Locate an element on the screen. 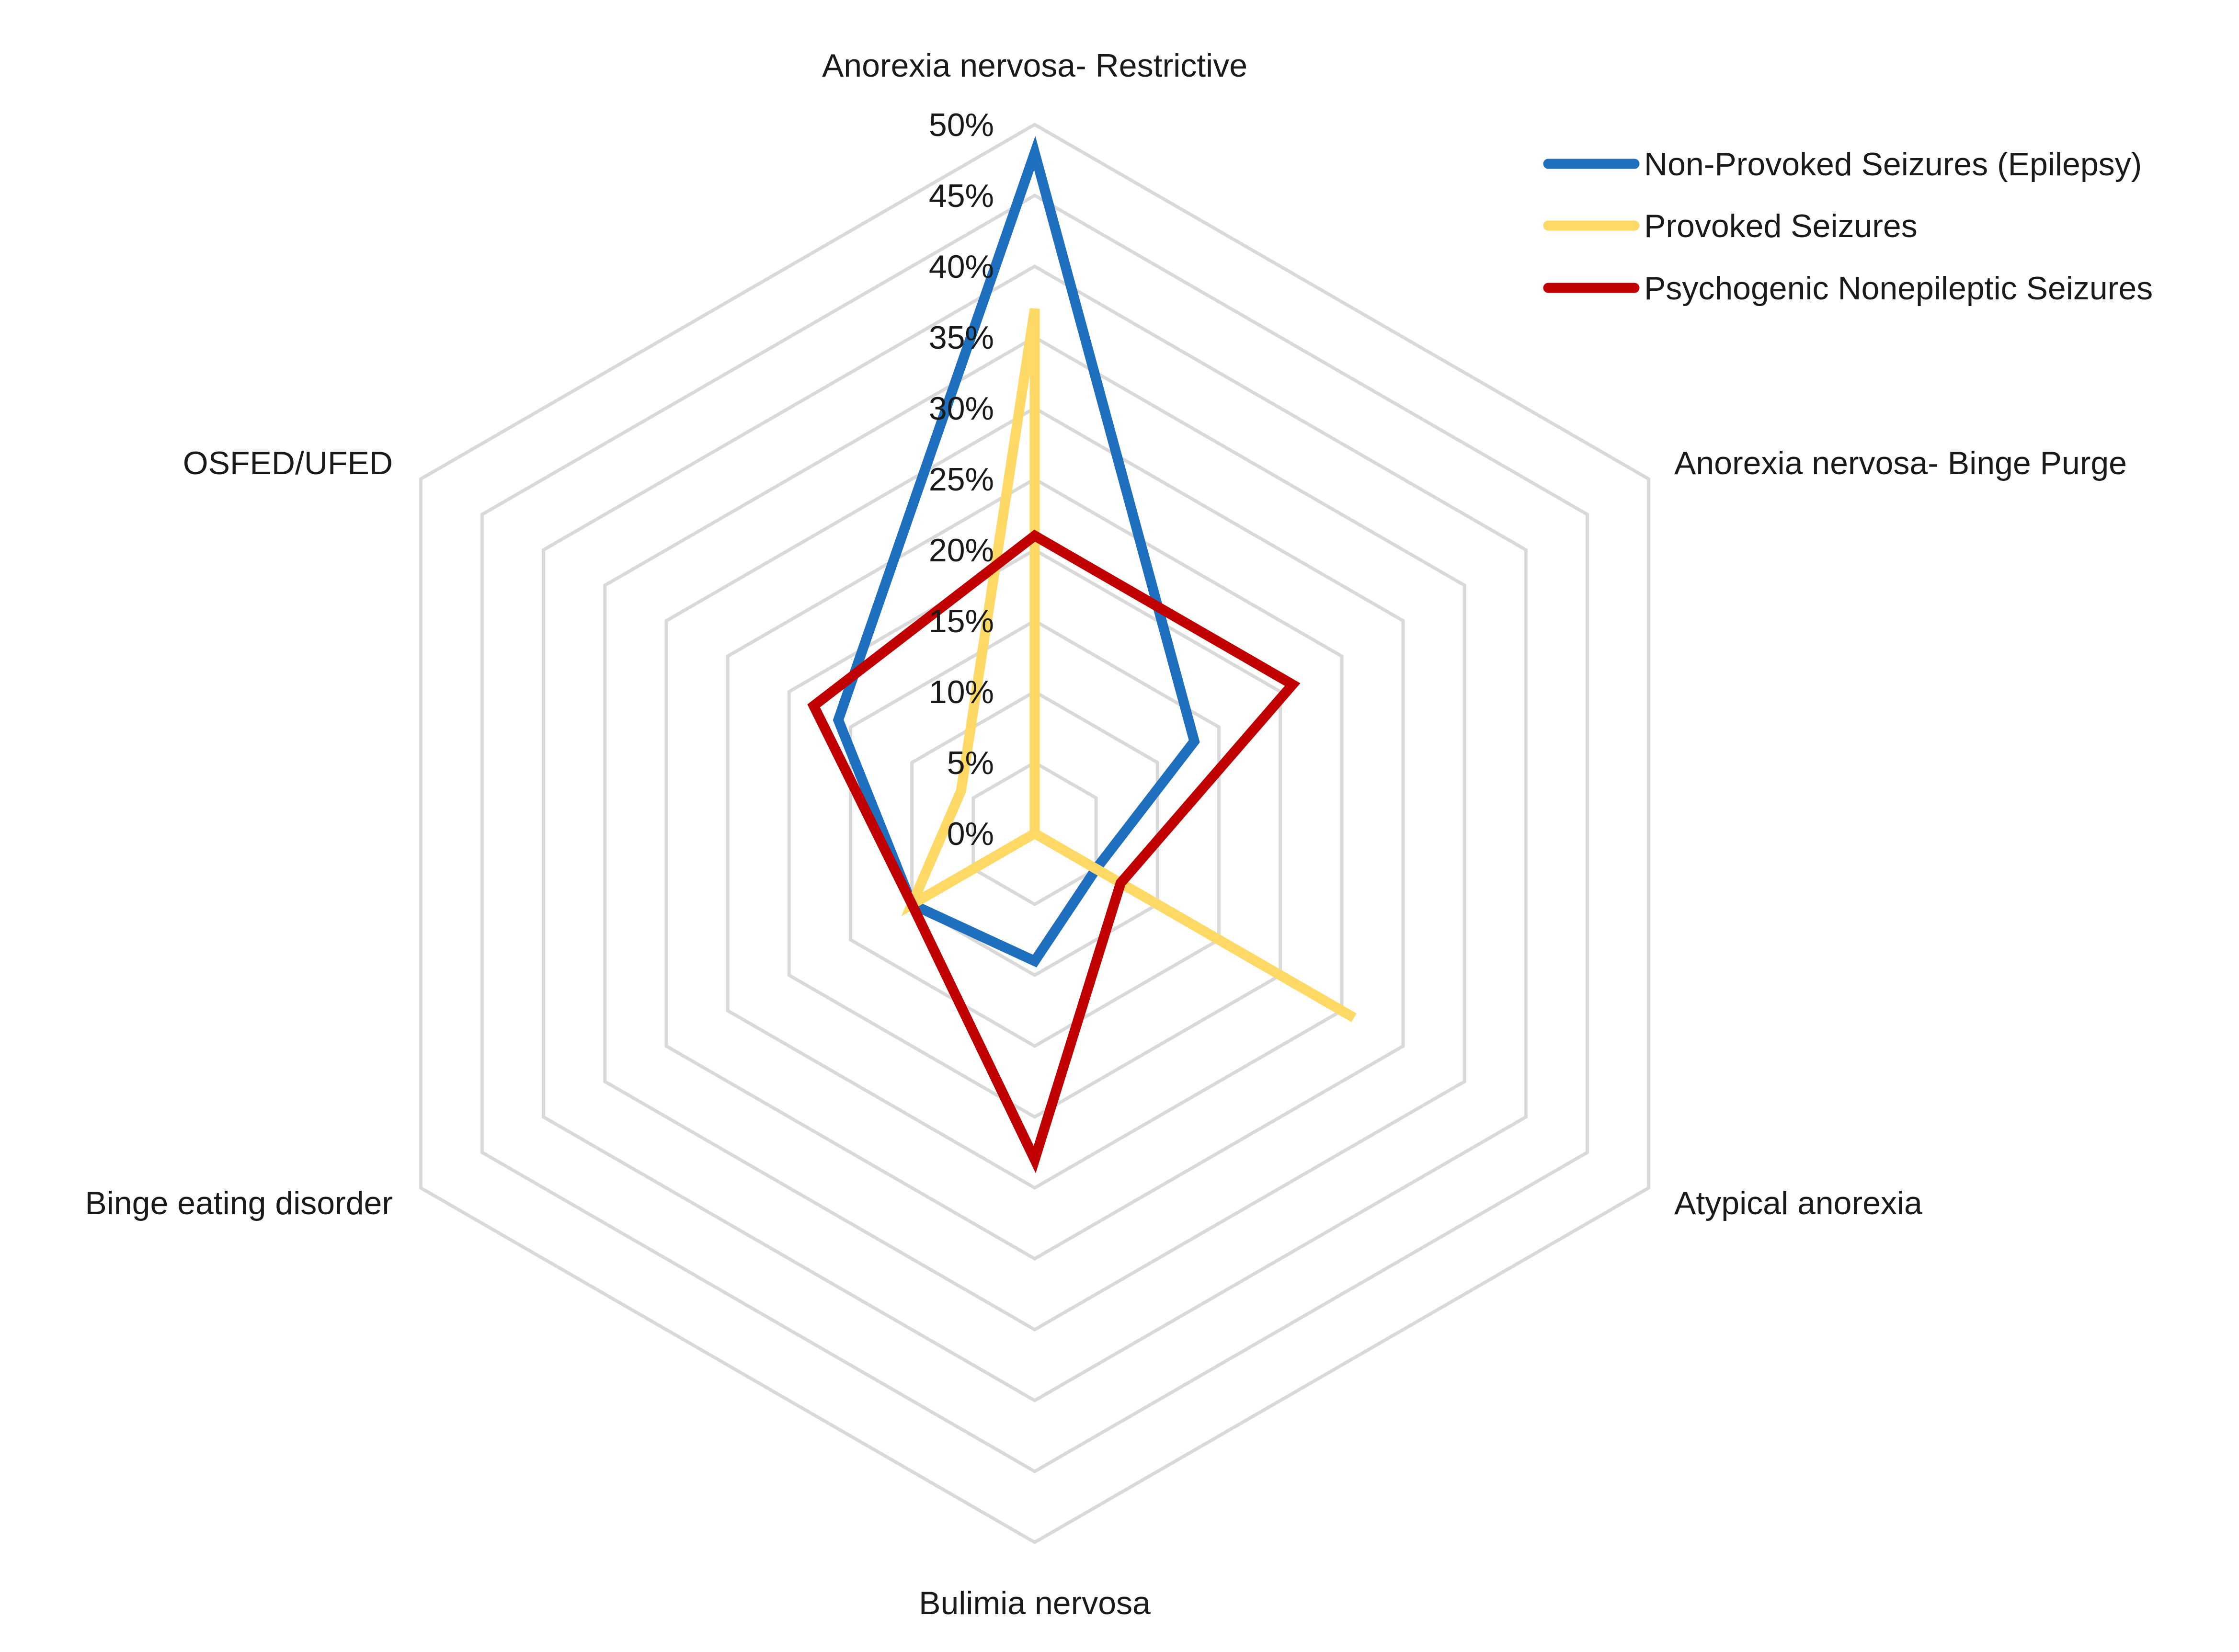  tick-label-30pct: 30% is located at coordinates (961, 408).